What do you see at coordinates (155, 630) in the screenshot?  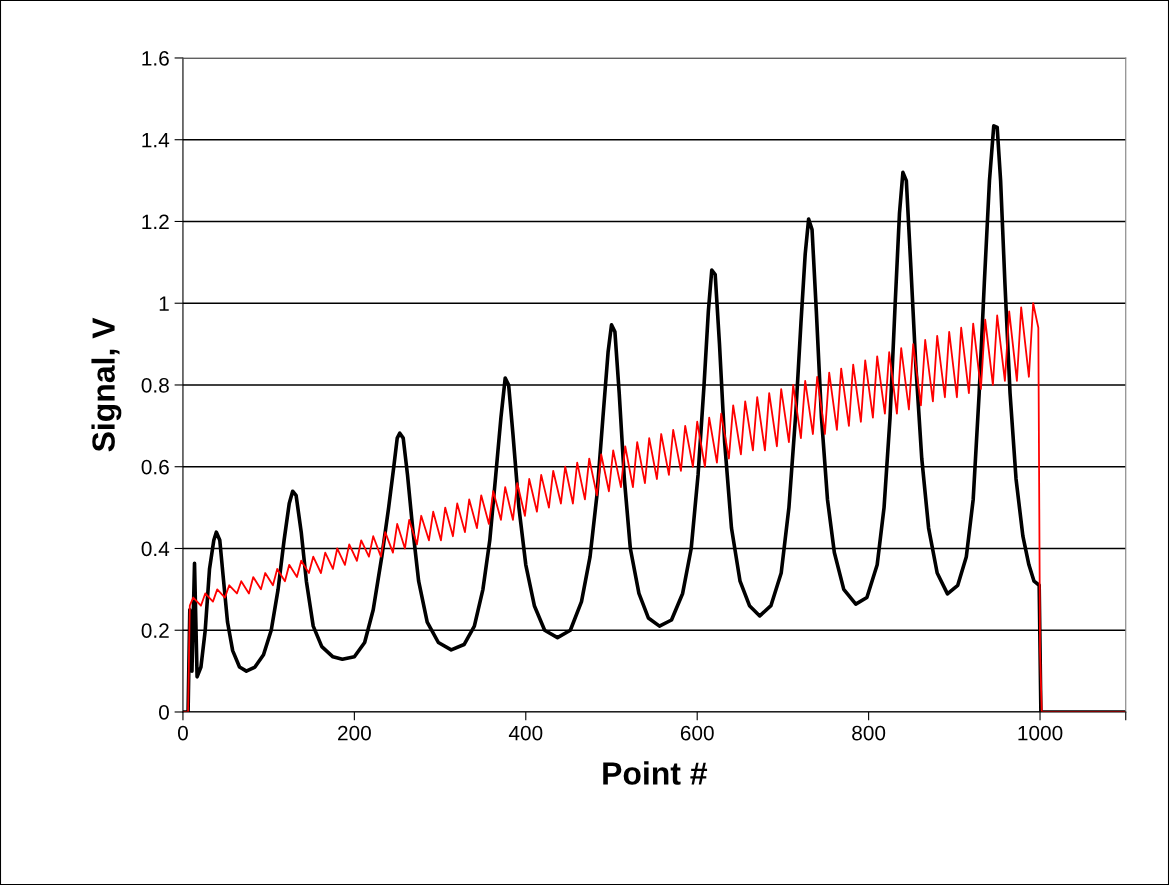 I see `y-tick-label: 0.2` at bounding box center [155, 630].